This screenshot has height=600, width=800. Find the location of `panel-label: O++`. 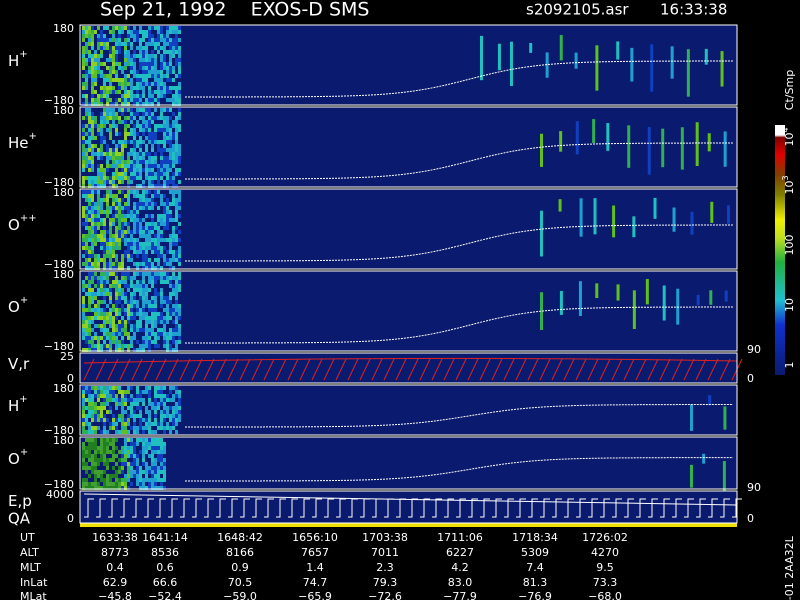

panel-label: O++ is located at coordinates (22, 223).